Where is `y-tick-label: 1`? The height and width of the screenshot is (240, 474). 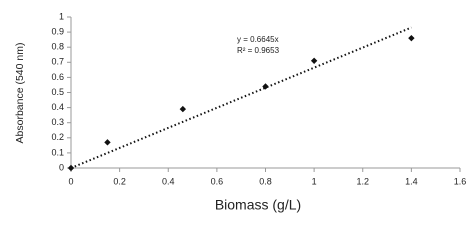
y-tick-label: 1 is located at coordinates (61, 16).